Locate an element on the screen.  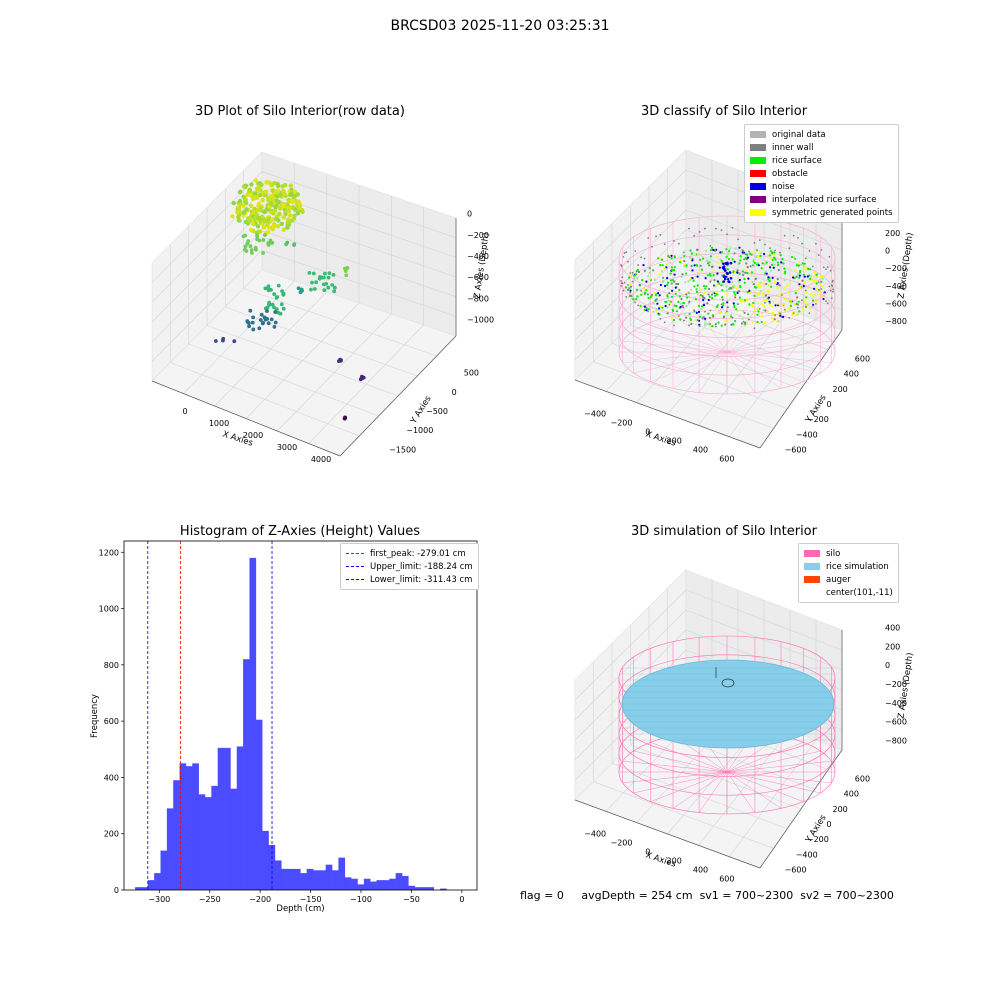
legend-label: obstacle is located at coordinates (790, 173).